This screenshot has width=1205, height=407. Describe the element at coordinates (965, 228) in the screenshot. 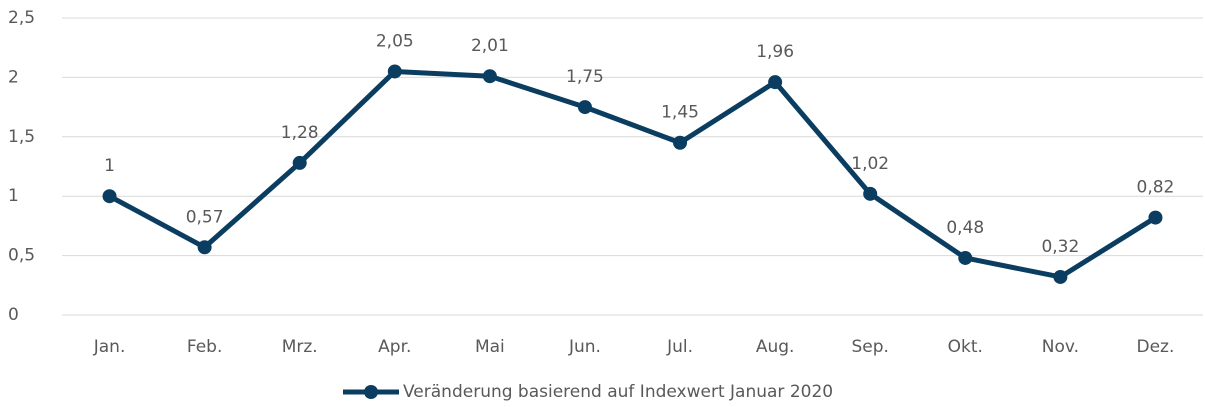

I see `data-label: 0,48` at that location.